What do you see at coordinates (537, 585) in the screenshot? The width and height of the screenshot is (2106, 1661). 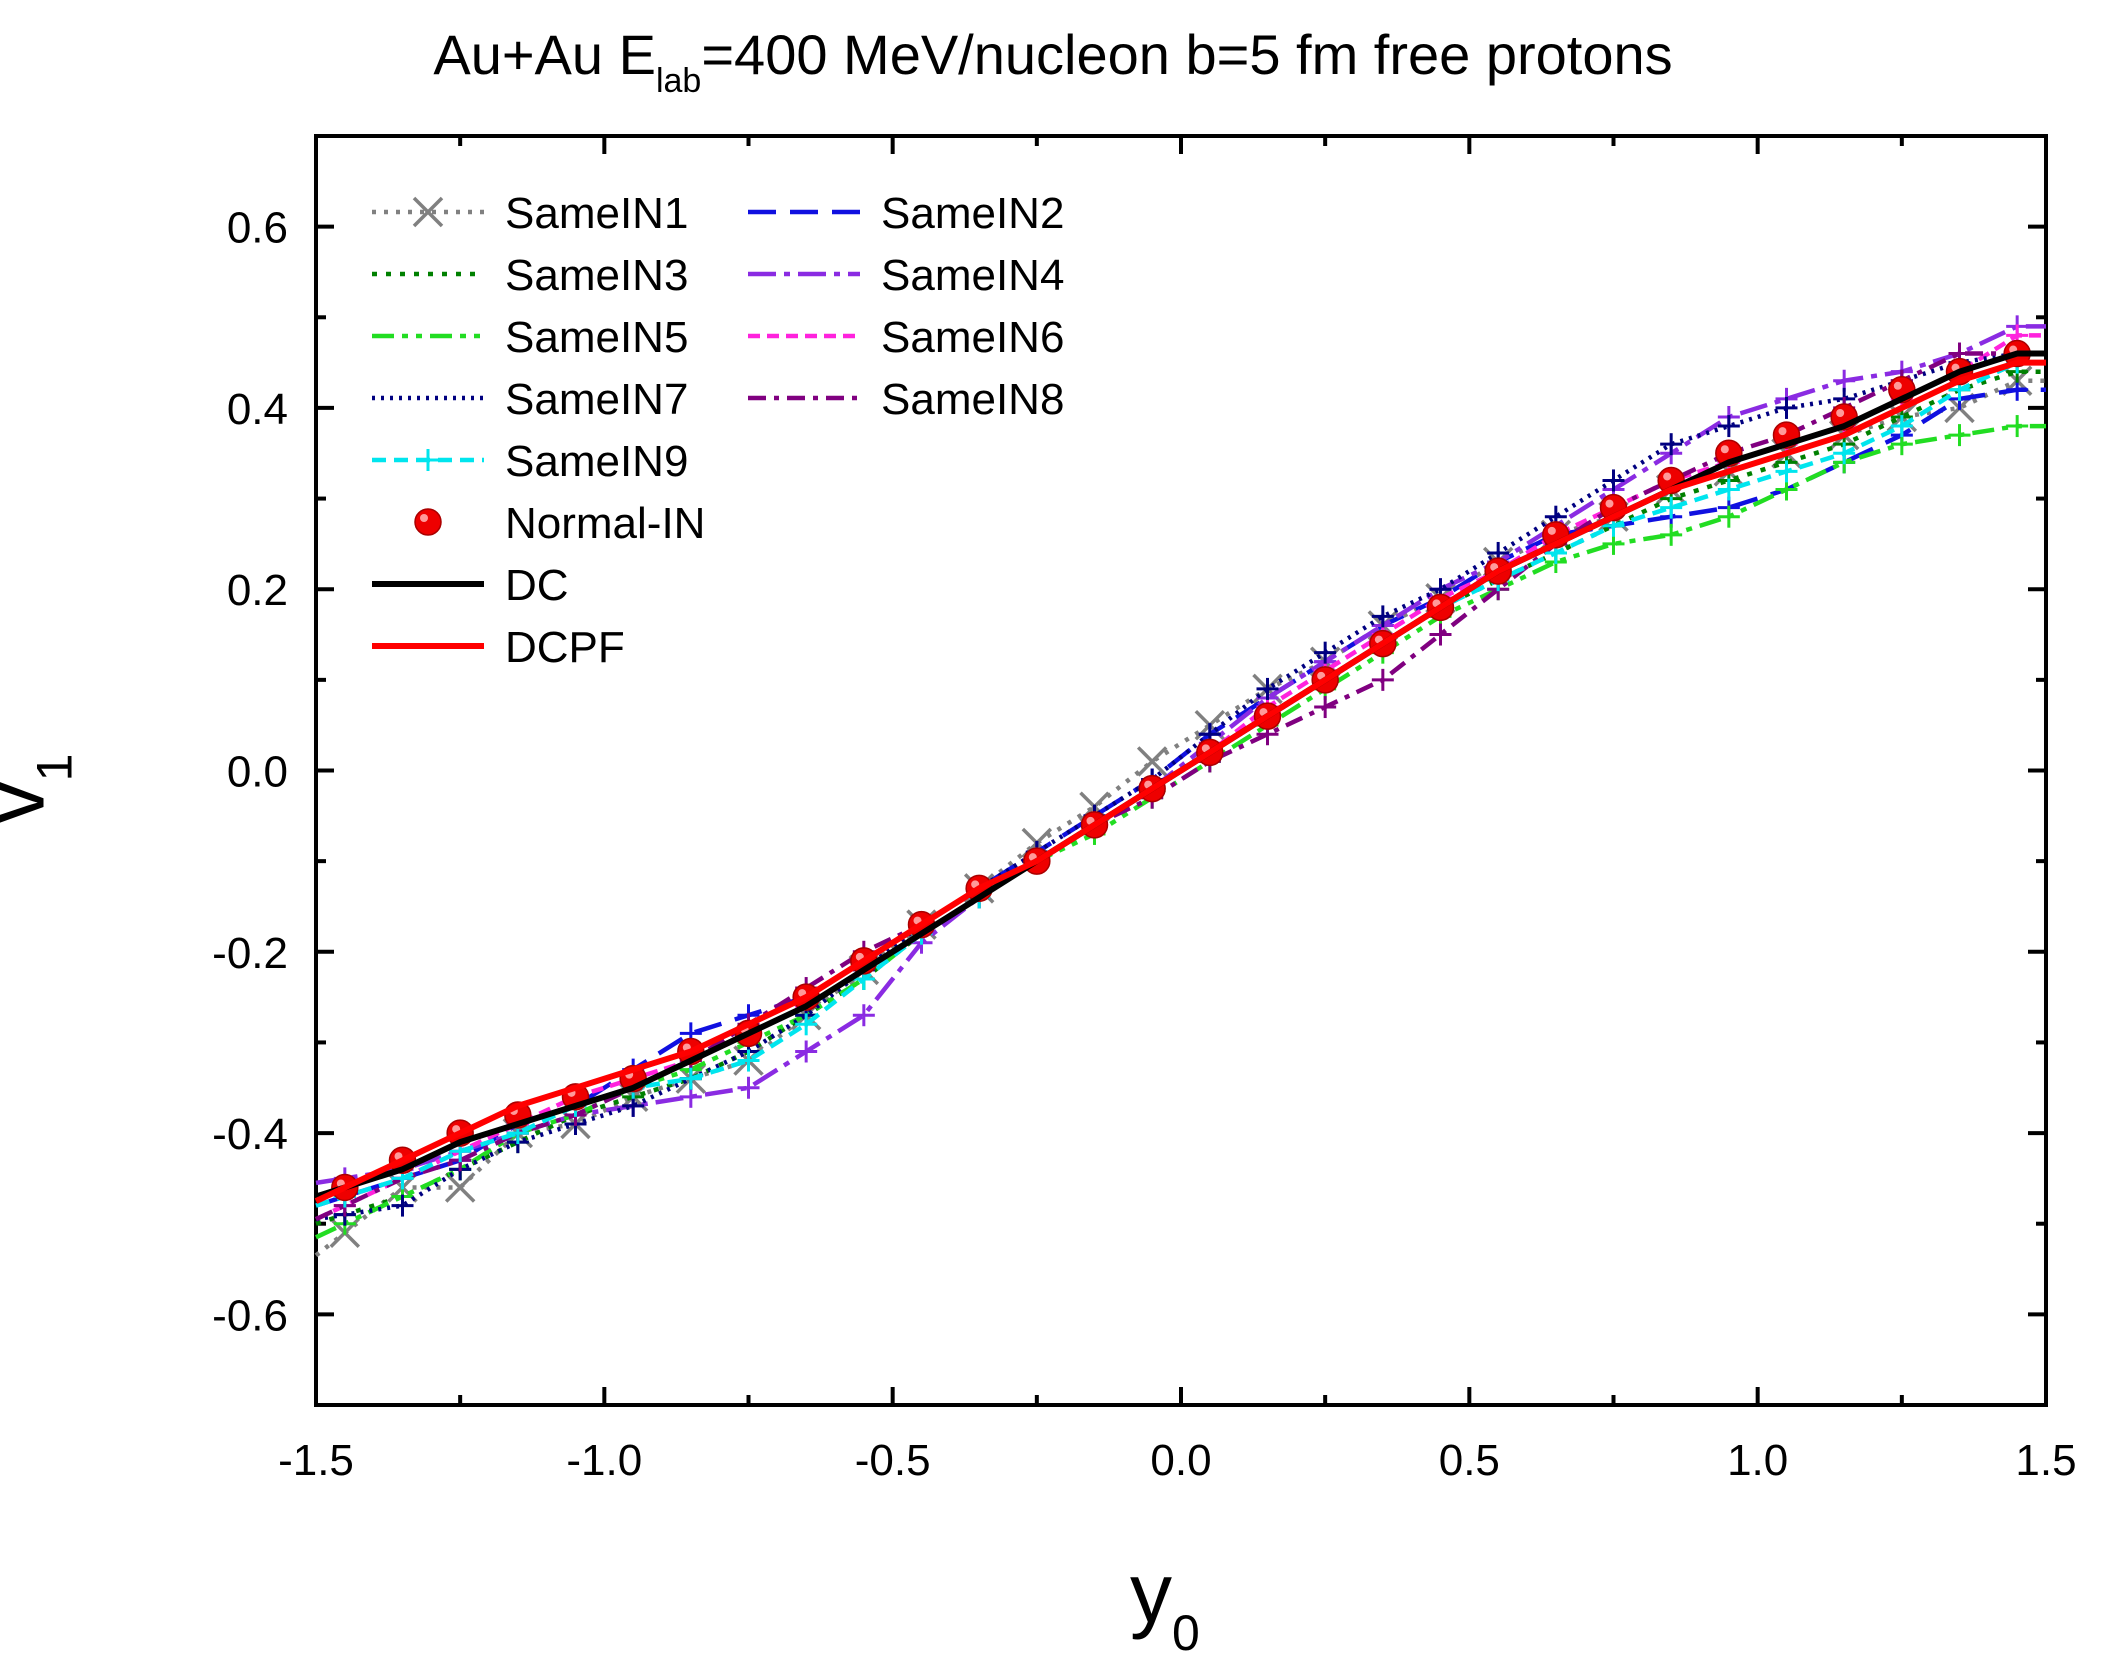 I see `legend-label-dc: DC` at bounding box center [537, 585].